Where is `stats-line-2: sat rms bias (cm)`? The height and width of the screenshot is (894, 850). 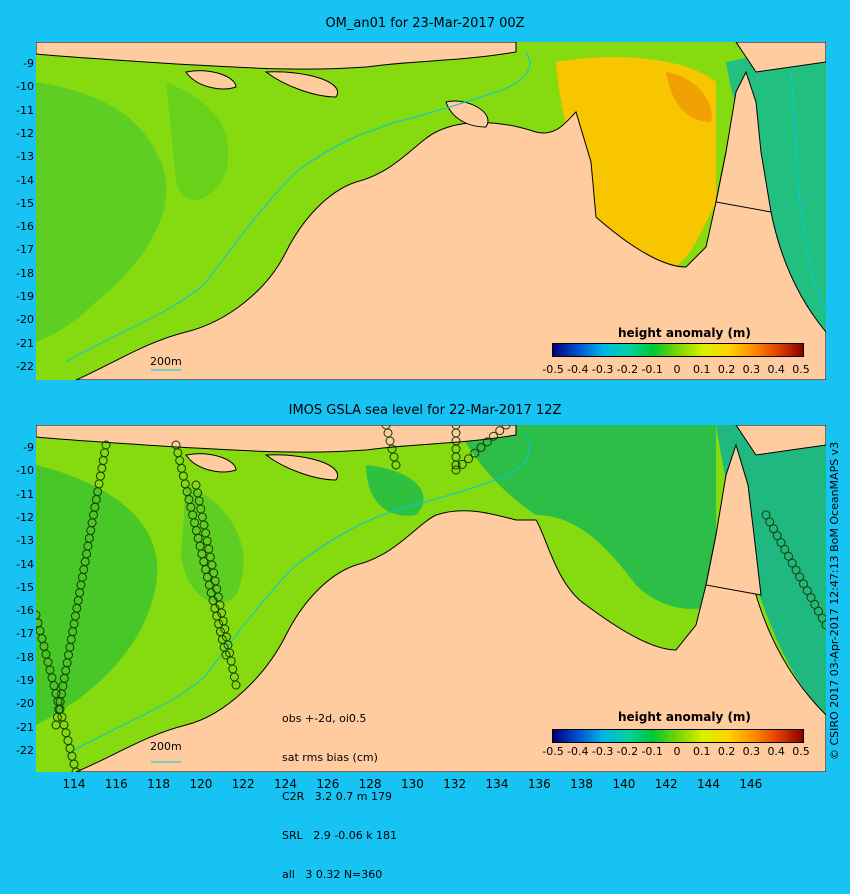
stats-line-2: sat rms bias (cm) is located at coordinates (330, 757).